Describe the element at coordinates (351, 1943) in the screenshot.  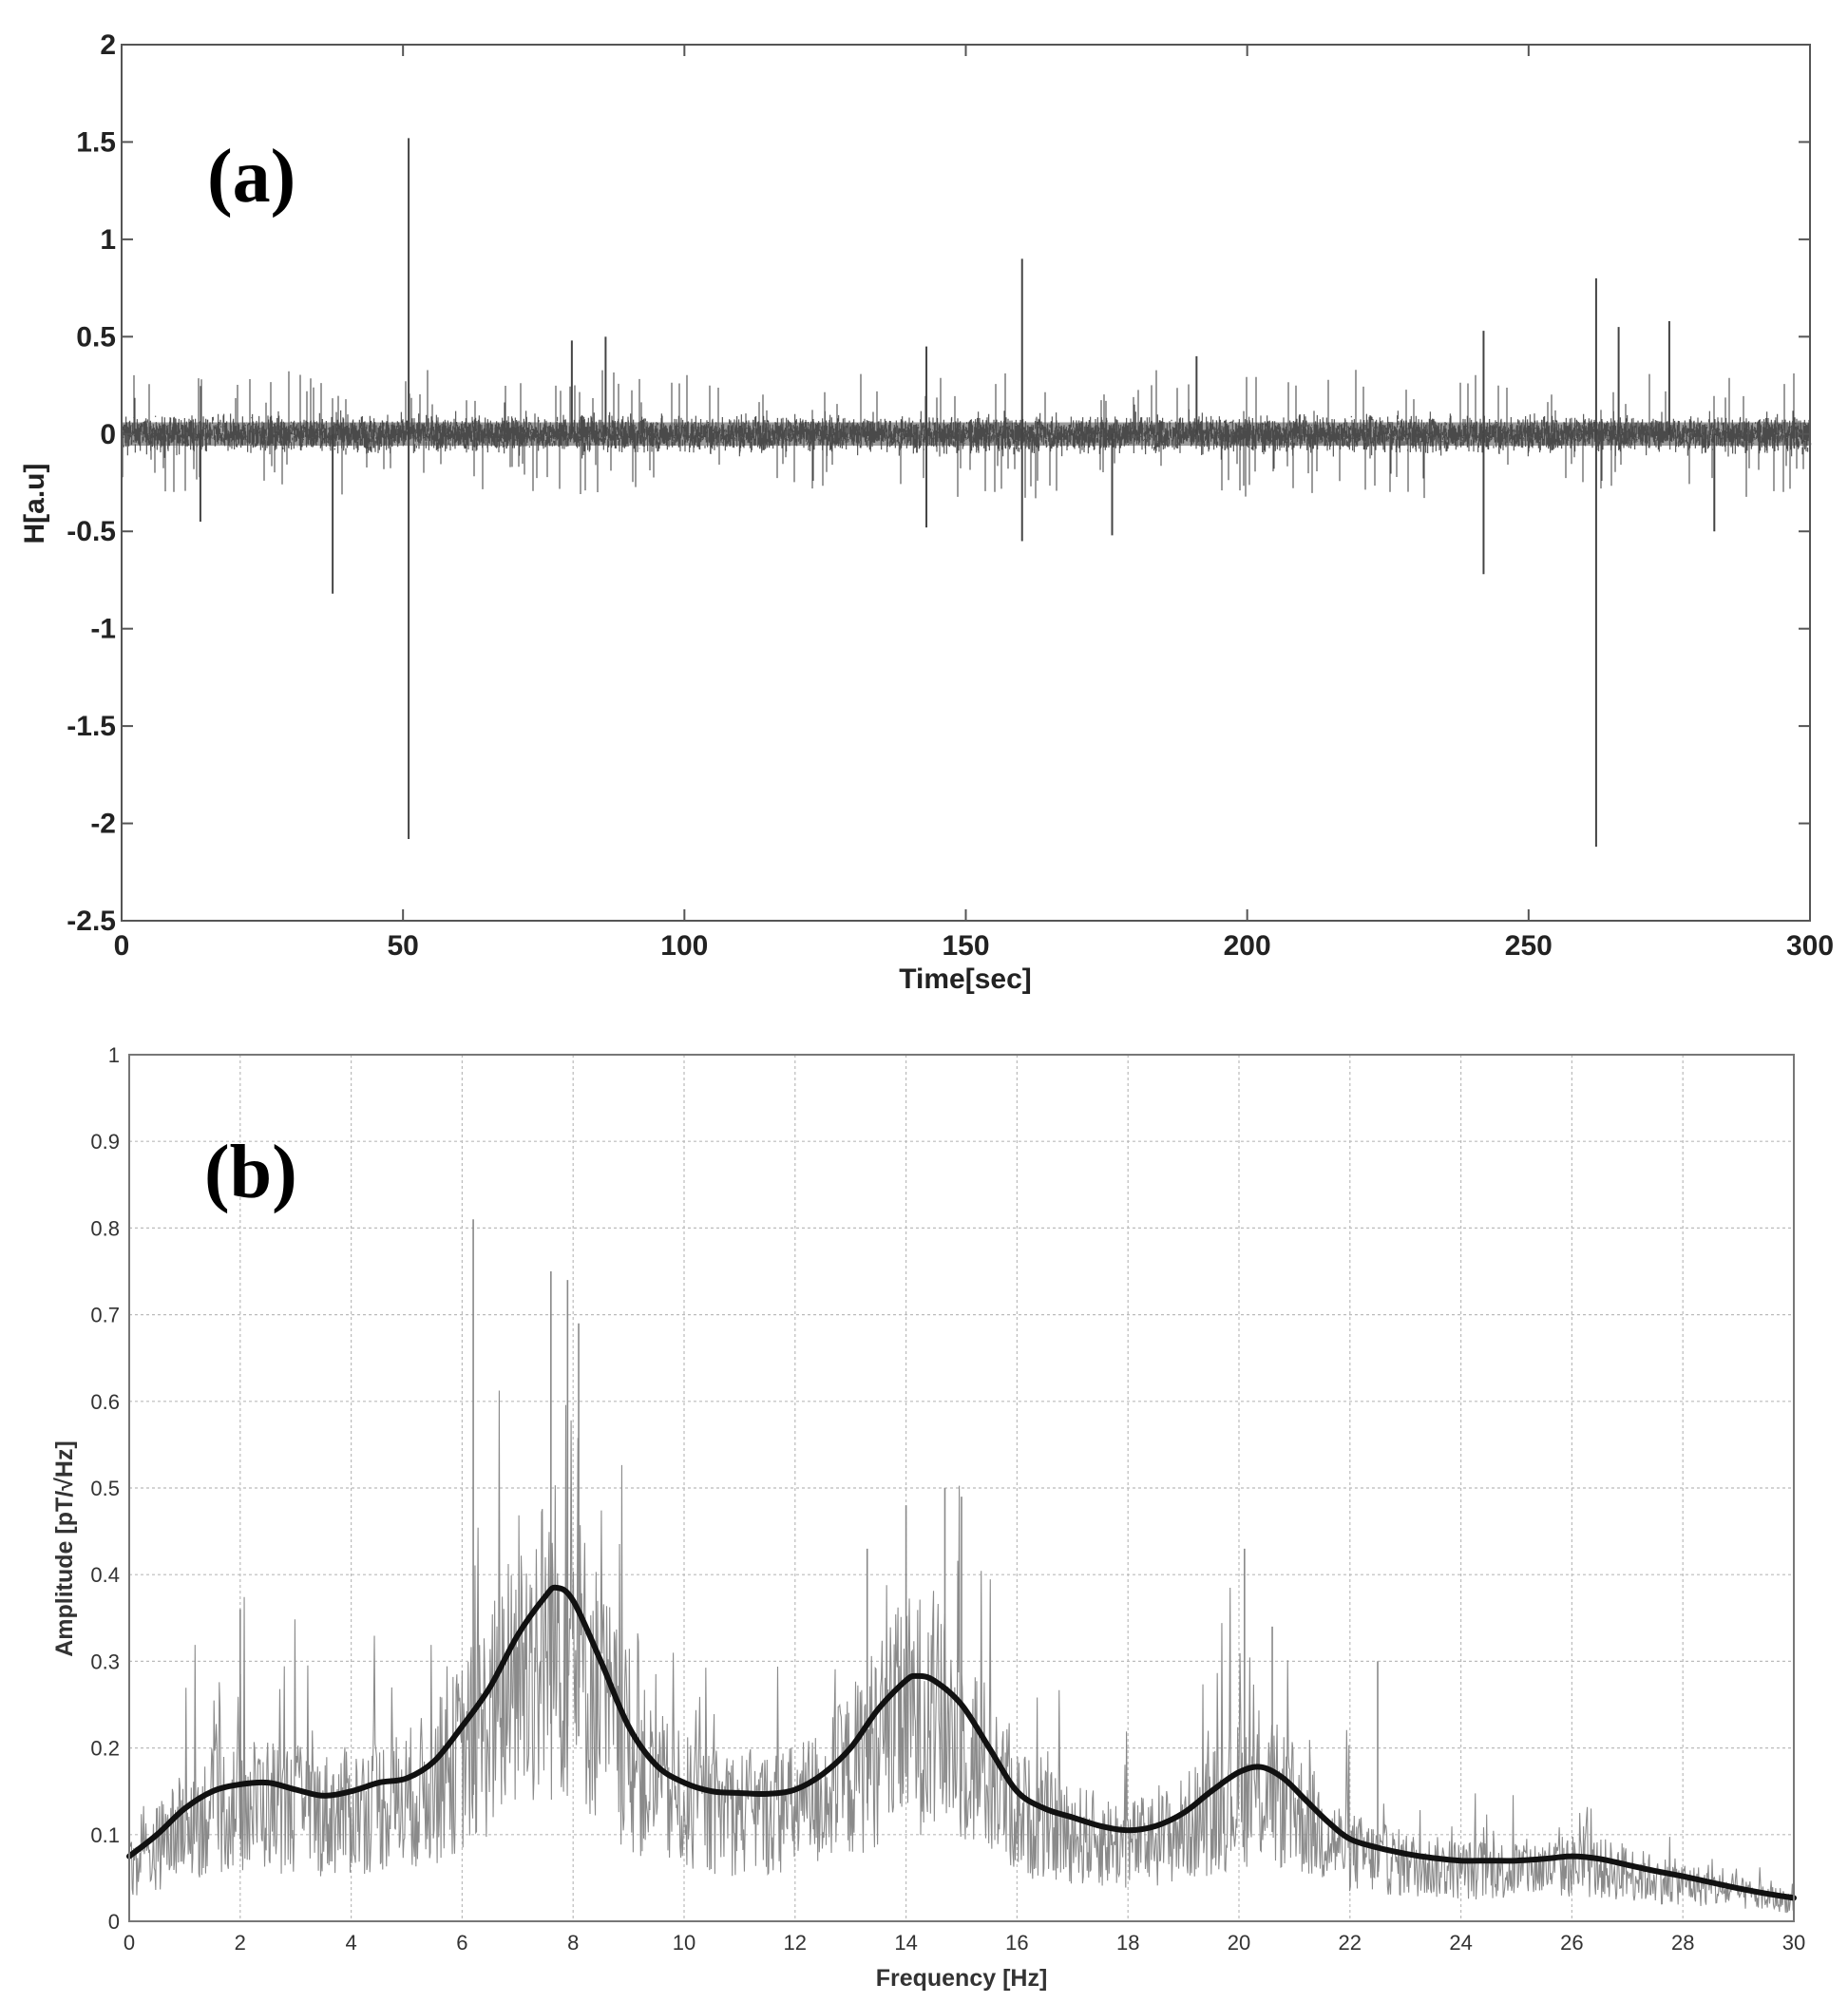
I see `x-tick-label: 4` at that location.